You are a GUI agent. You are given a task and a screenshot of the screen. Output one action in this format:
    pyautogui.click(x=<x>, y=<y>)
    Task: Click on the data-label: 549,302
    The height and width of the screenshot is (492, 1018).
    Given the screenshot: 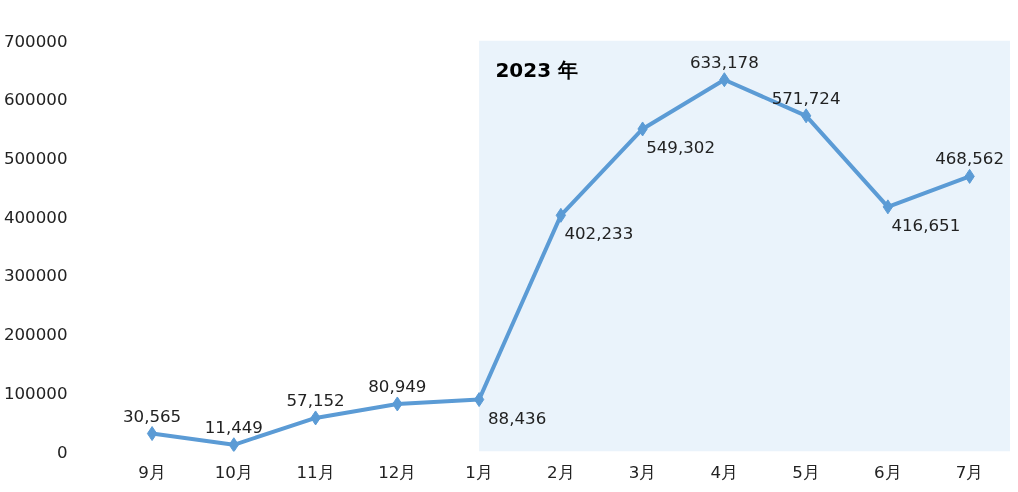 What is the action you would take?
    pyautogui.click(x=681, y=147)
    